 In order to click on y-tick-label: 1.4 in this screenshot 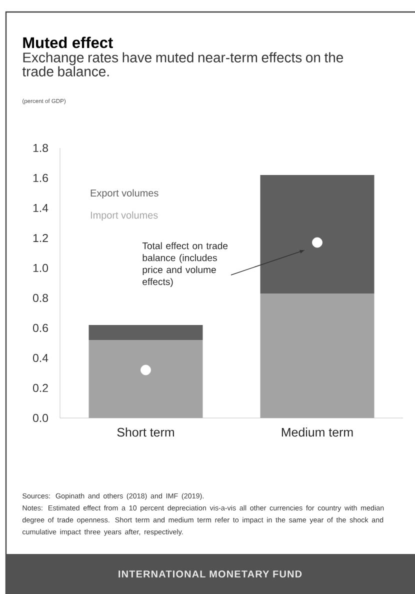, I will do `click(40, 208)`.